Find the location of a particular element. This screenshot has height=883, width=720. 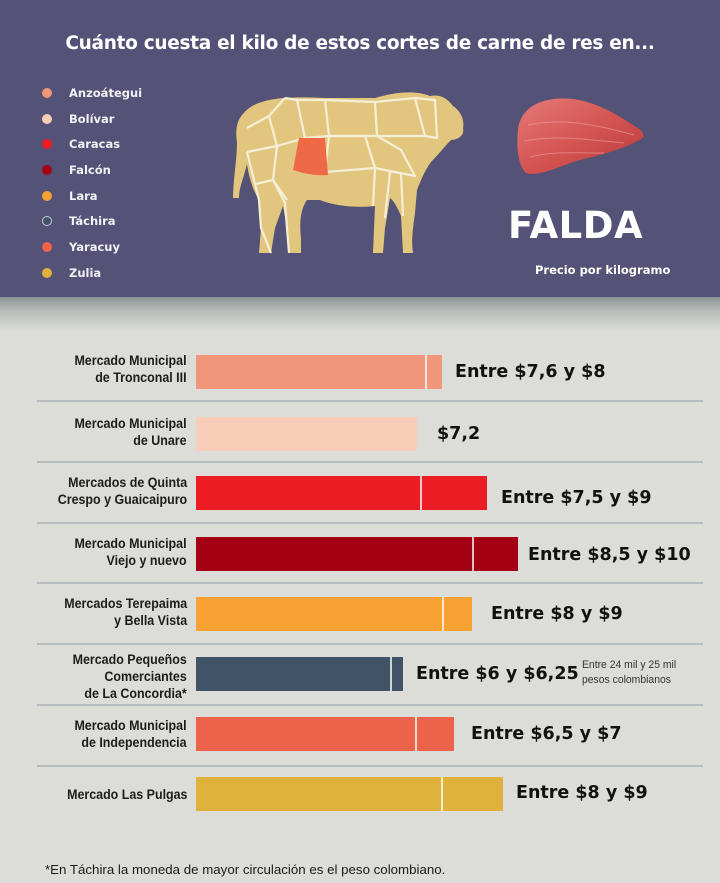

price-value: Entre $6,5 y $7 is located at coordinates (546, 734).